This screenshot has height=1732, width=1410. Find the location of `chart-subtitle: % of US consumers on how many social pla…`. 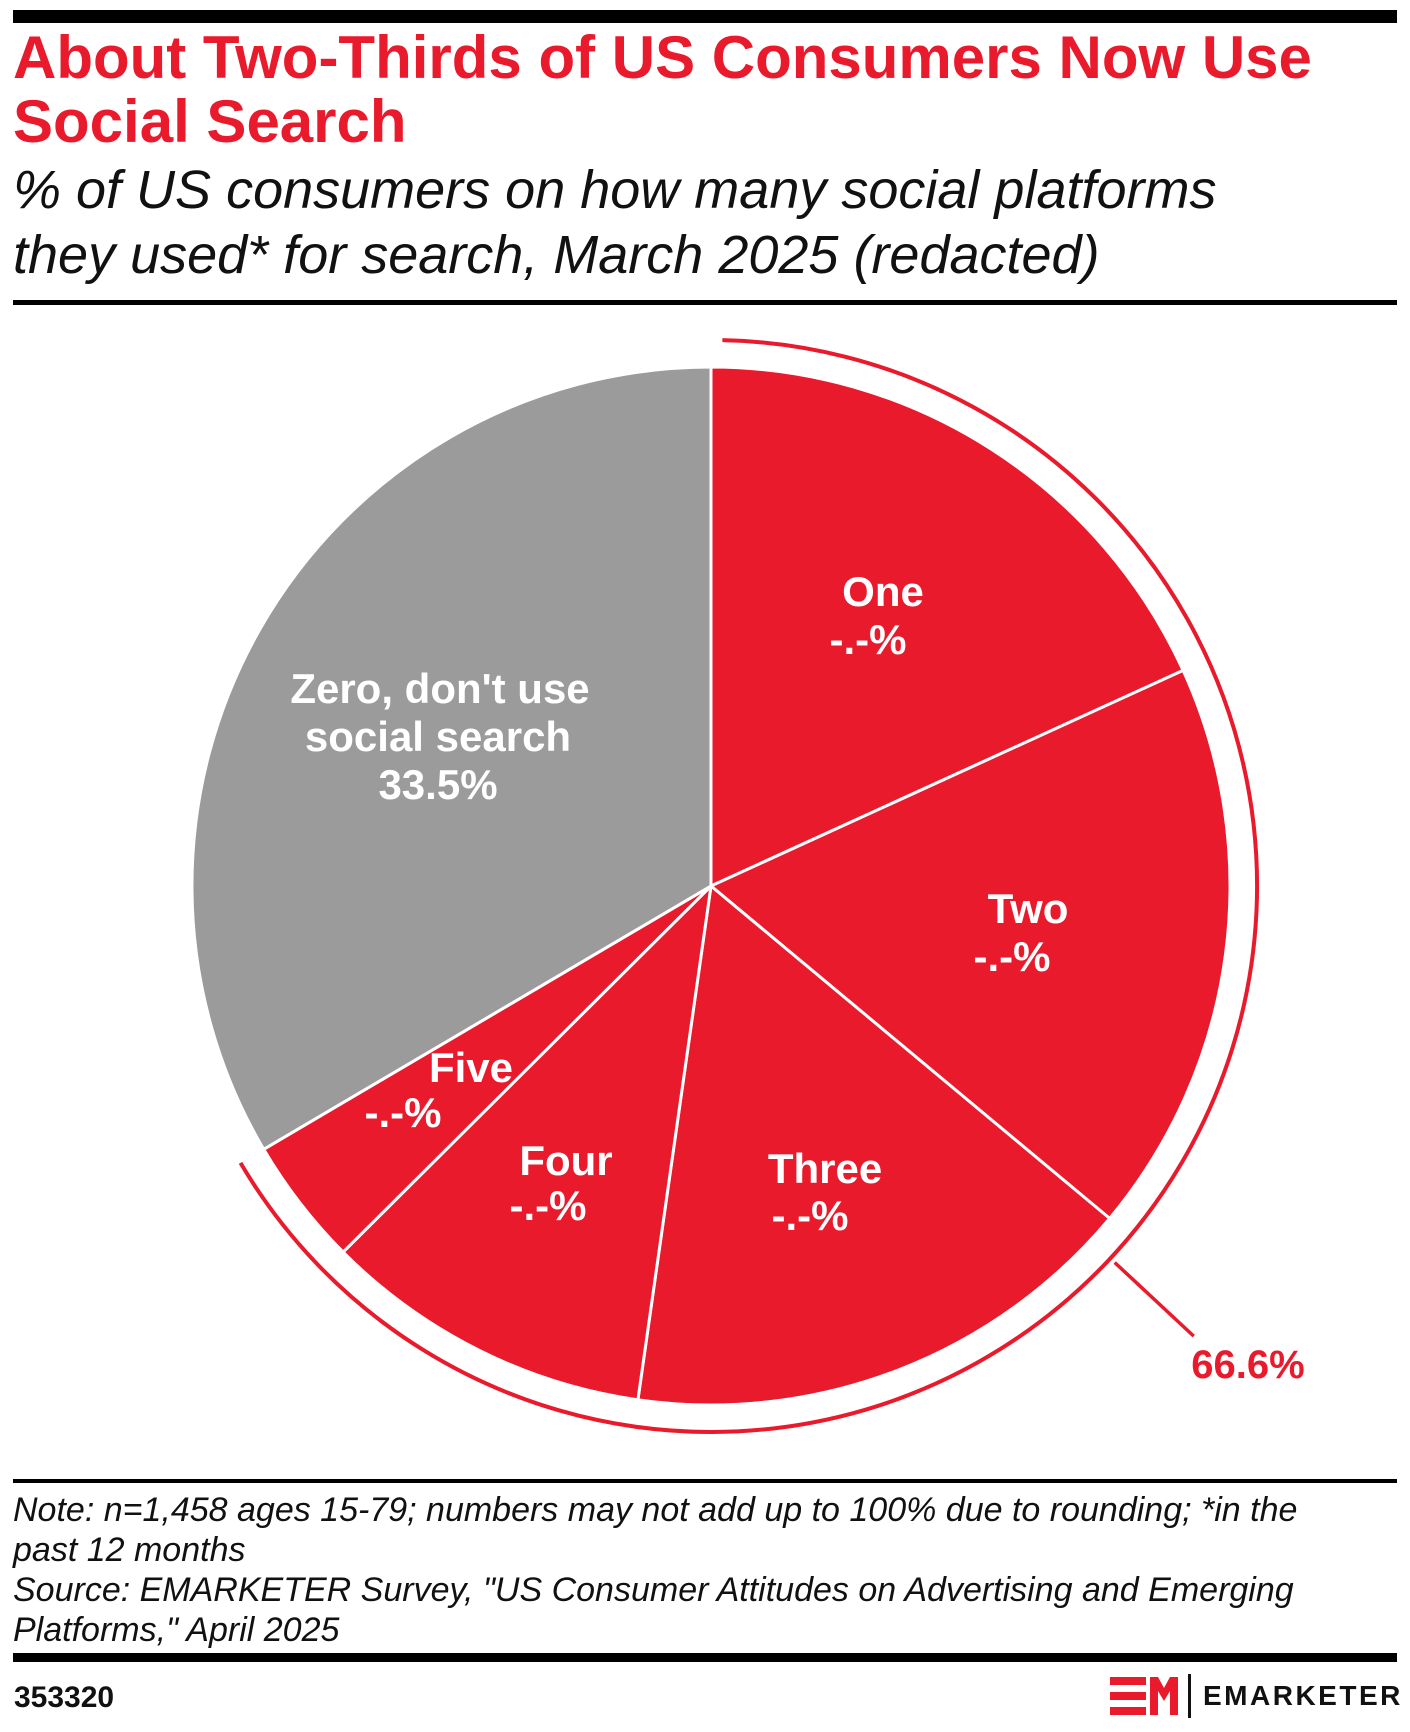

chart-subtitle: % of US consumers on how many social pla… is located at coordinates (614, 223).